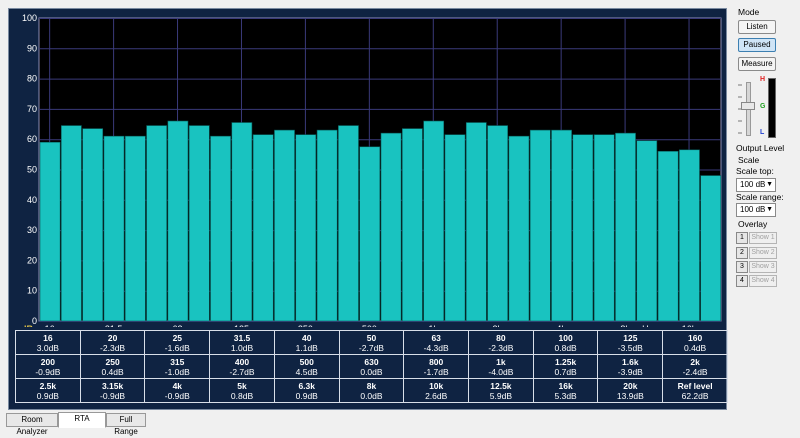 This screenshot has width=800, height=438. I want to click on y-tick-label: 60, so click(32, 139).